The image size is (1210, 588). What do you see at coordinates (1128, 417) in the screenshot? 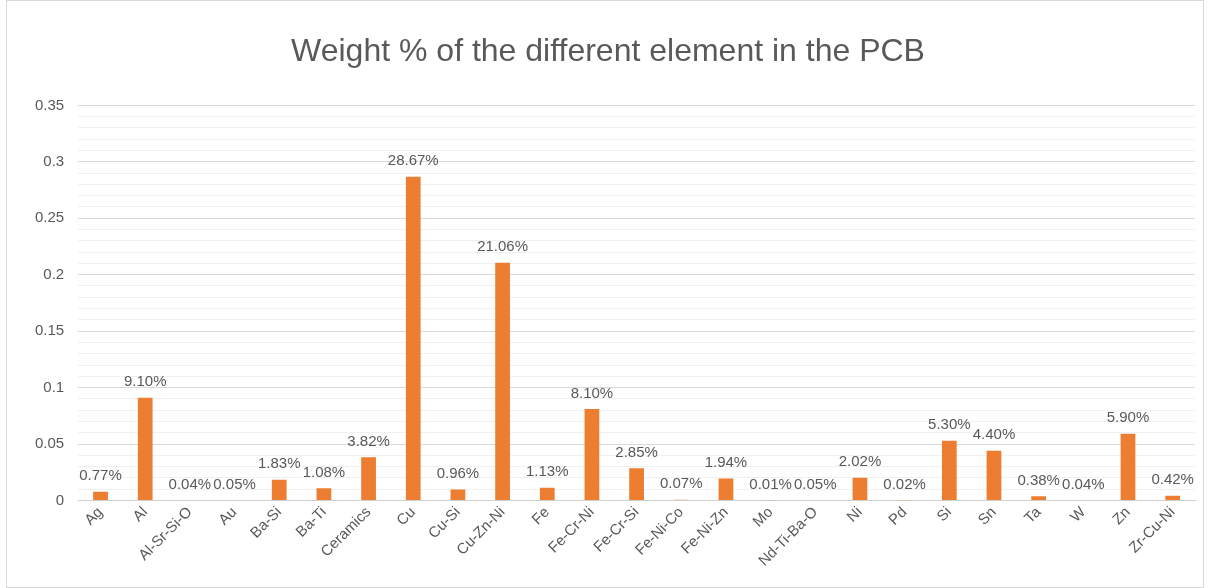
I see `data-label: 5.90%` at bounding box center [1128, 417].